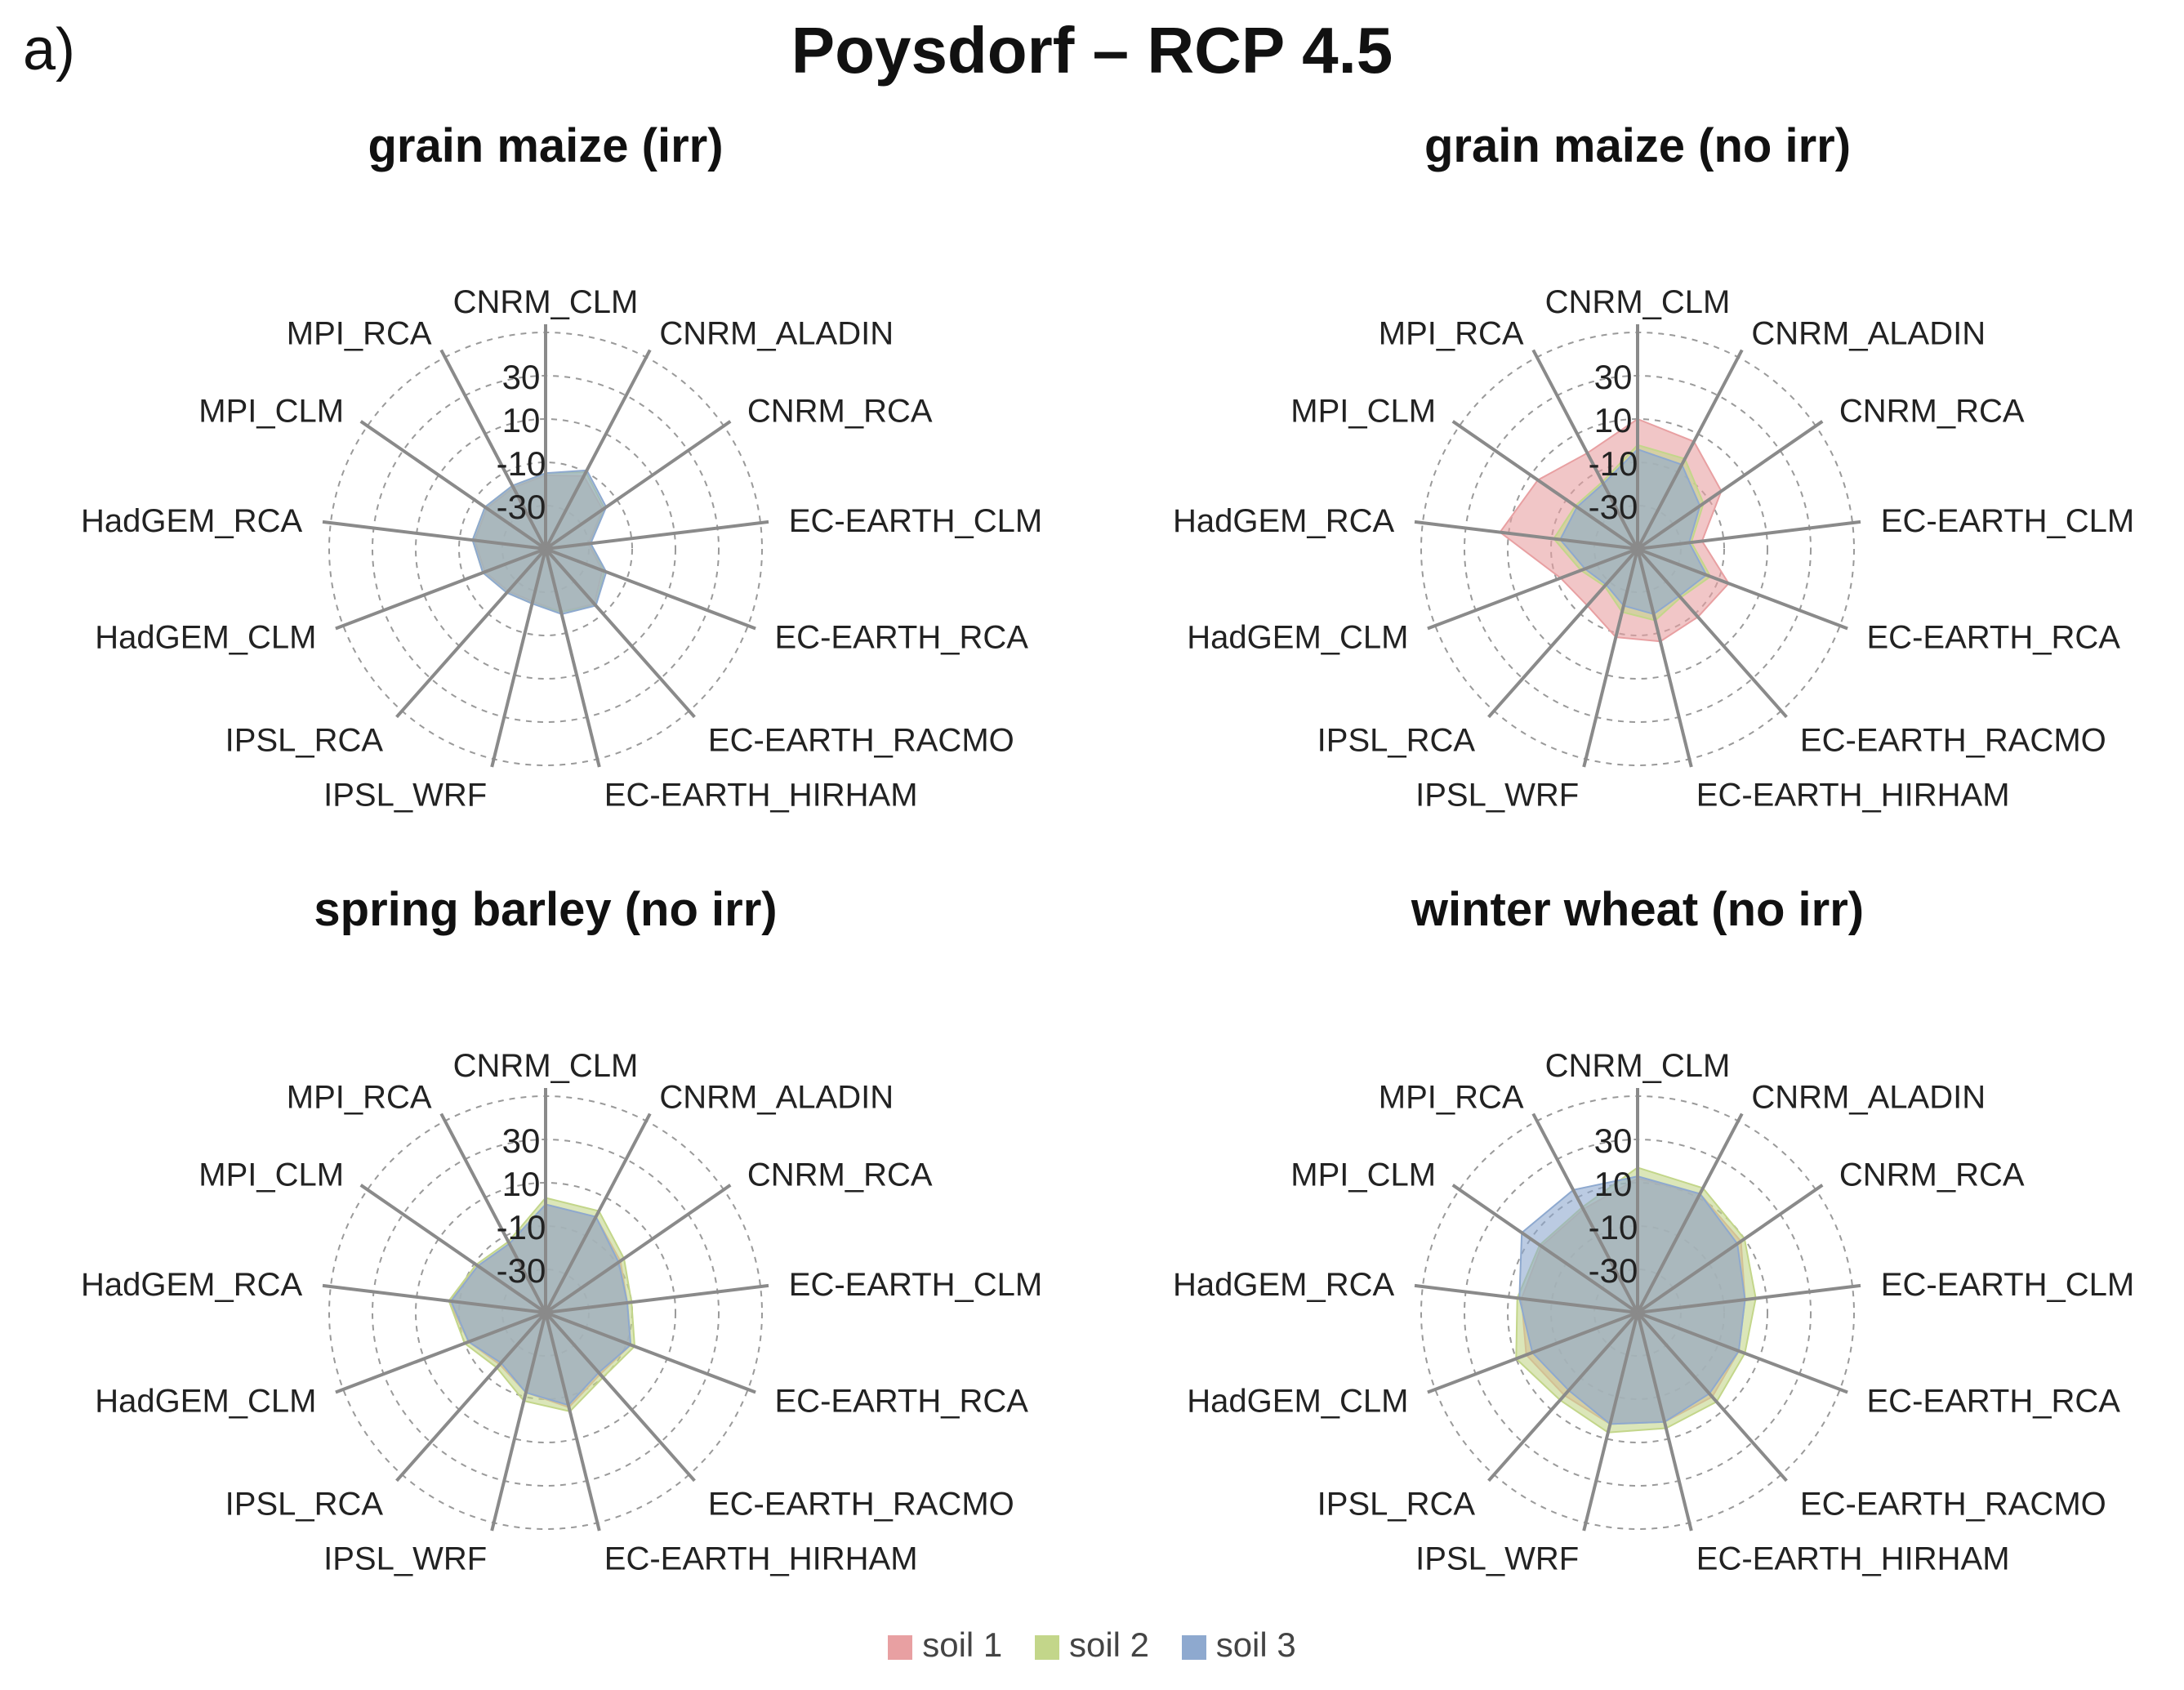  What do you see at coordinates (1255, 1644) in the screenshot?
I see `legend-label-soil-3: soil 3` at bounding box center [1255, 1644].